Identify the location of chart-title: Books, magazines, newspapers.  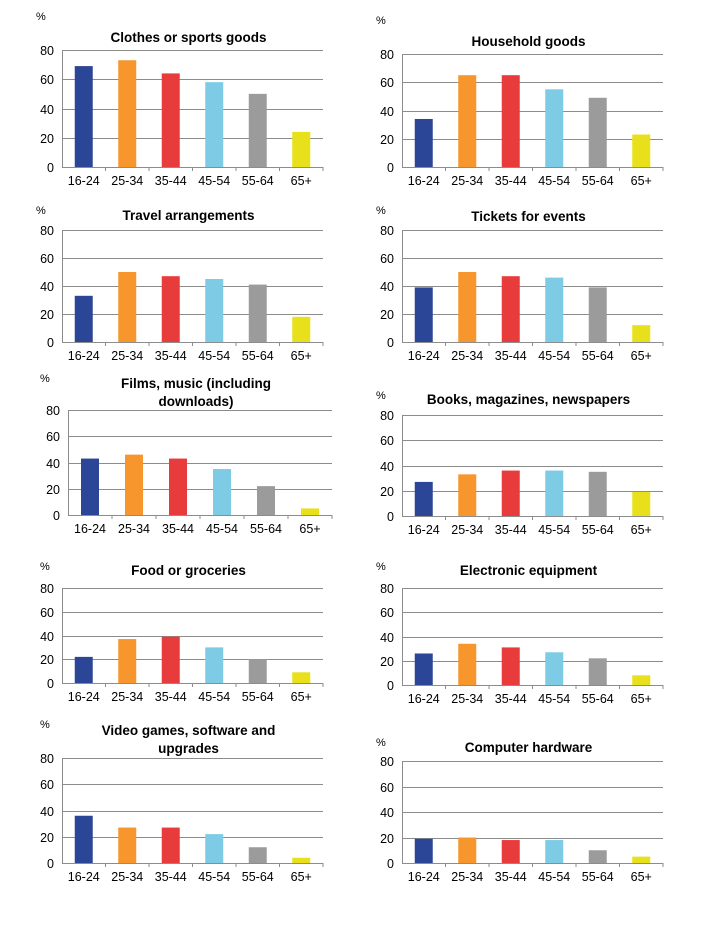
(528, 399).